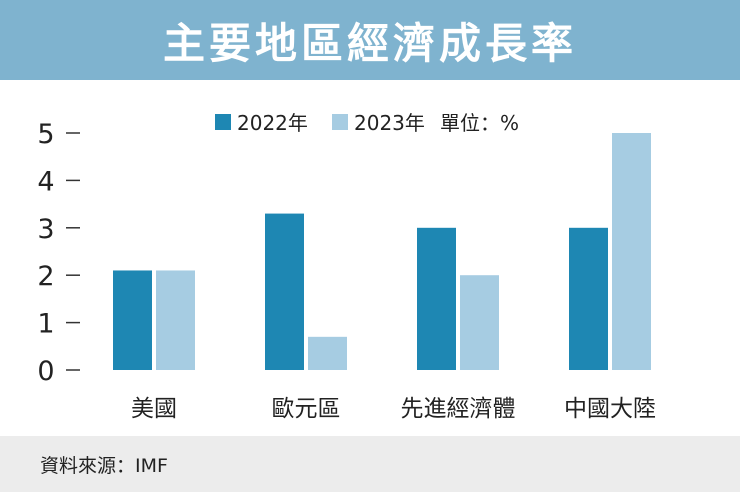 The height and width of the screenshot is (492, 740). I want to click on chart-title: 主要地區經濟成長率, so click(369, 43).